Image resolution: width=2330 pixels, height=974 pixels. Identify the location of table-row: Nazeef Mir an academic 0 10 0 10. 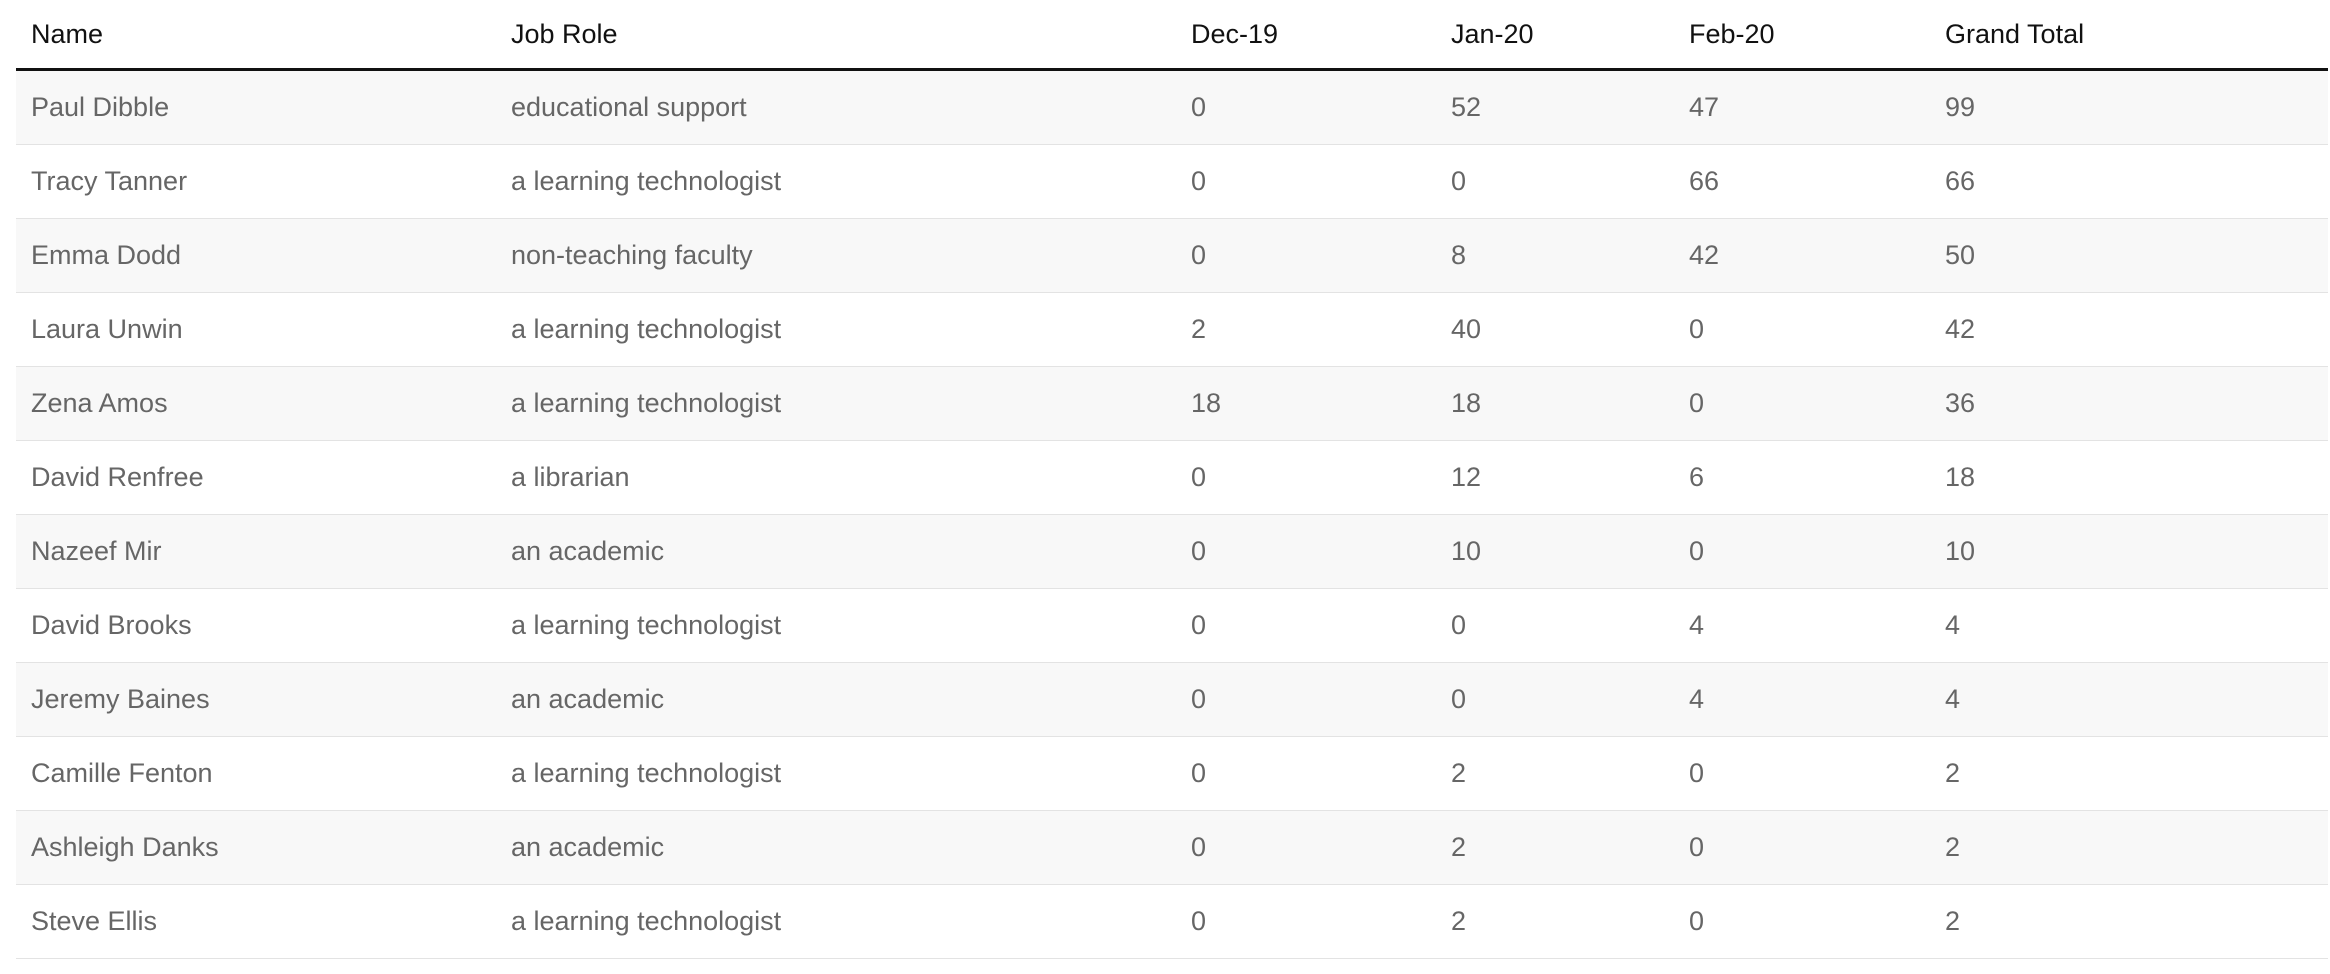
(1172, 551).